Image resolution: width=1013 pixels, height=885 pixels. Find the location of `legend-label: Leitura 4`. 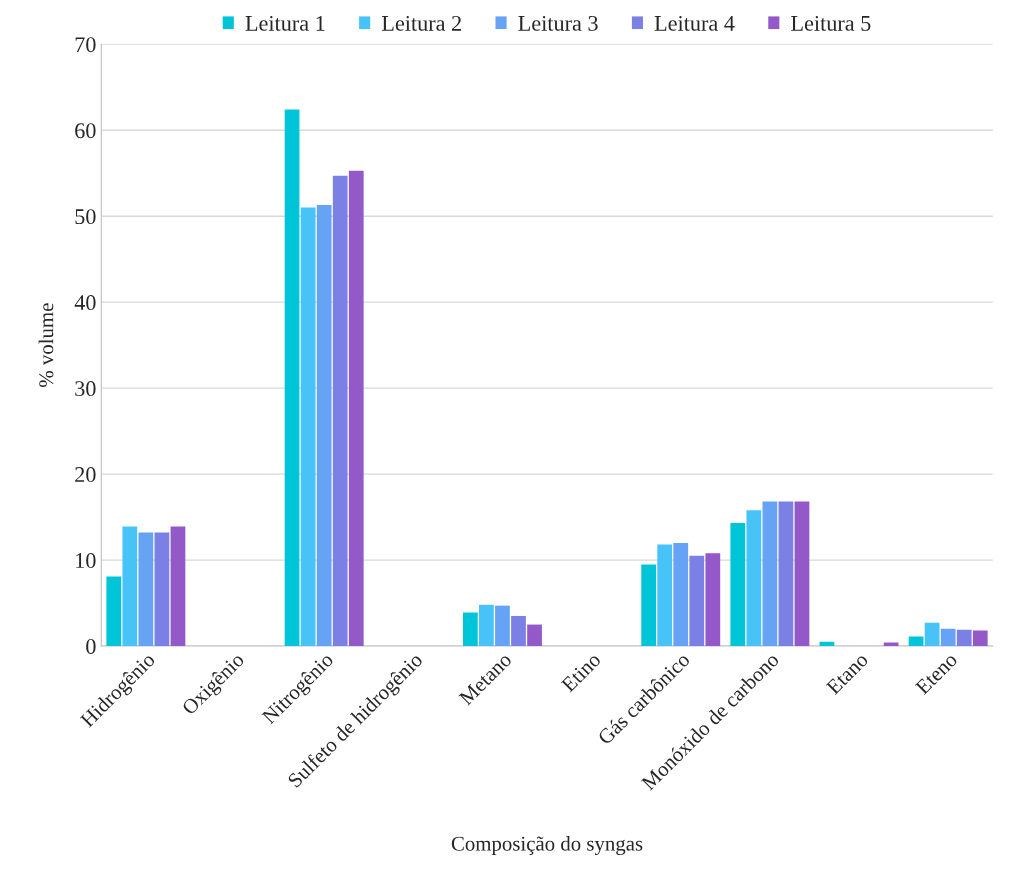

legend-label: Leitura 4 is located at coordinates (694, 23).